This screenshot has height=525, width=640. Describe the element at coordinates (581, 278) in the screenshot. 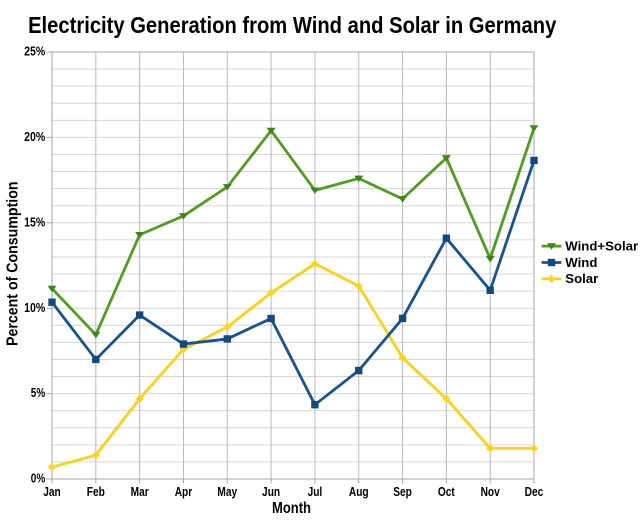

I see `svg-text: Solar` at that location.